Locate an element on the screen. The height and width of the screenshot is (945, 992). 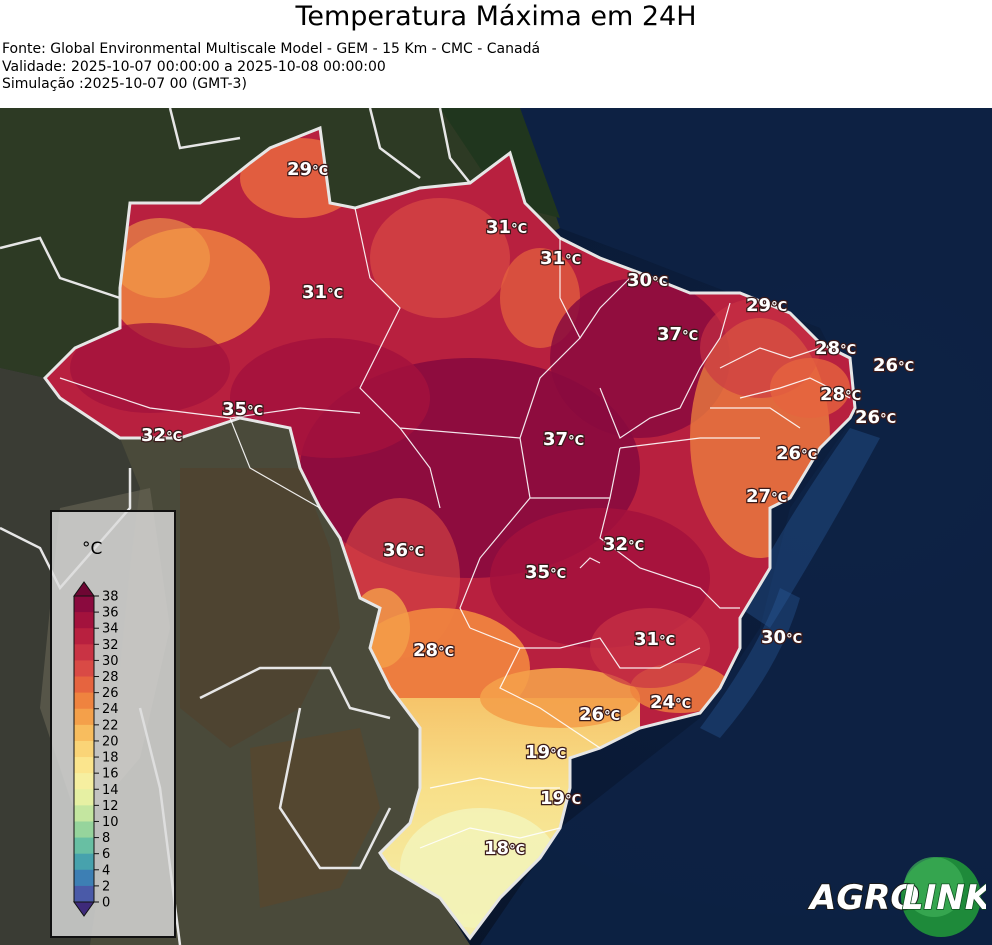
colorbar-tick-label: 20 is located at coordinates (110, 741).